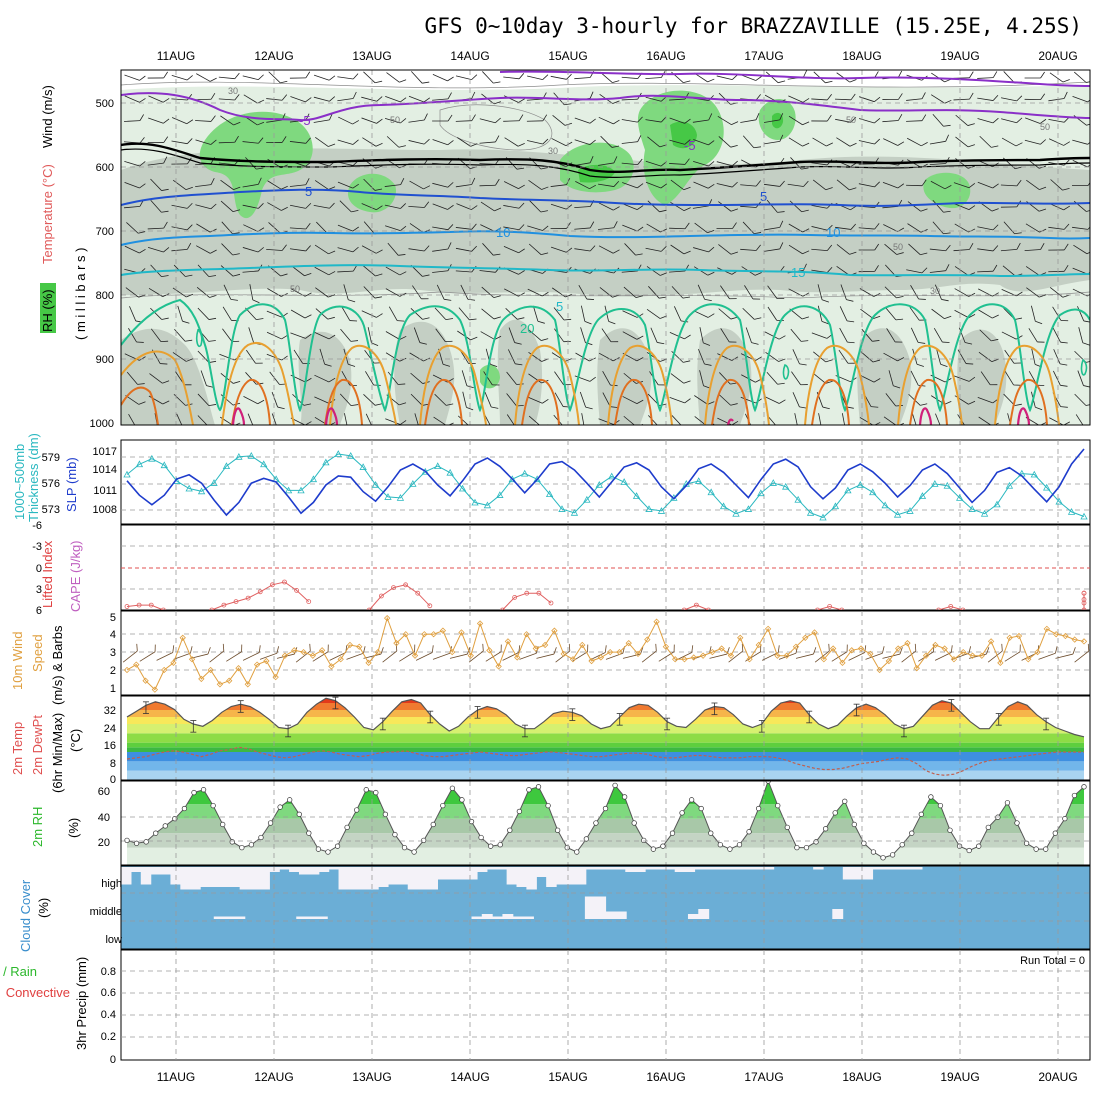 The height and width of the screenshot is (1100, 1100). What do you see at coordinates (833, 232) in the screenshot?
I see `temp-label: 10` at bounding box center [833, 232].